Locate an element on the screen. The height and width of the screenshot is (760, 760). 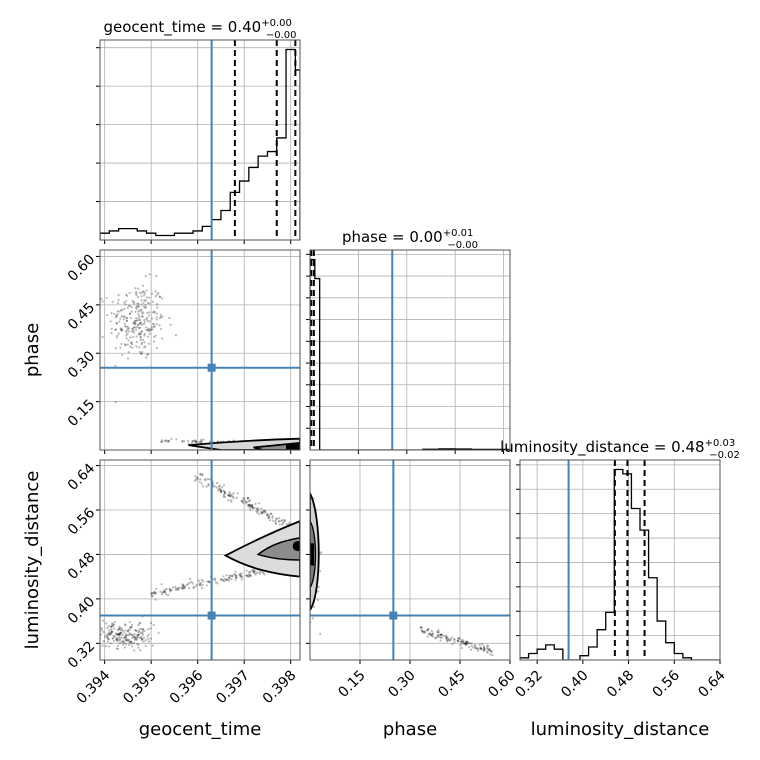
panel-title: geocent_time = 0.40+0.00 −0.00 is located at coordinates (200, 29).